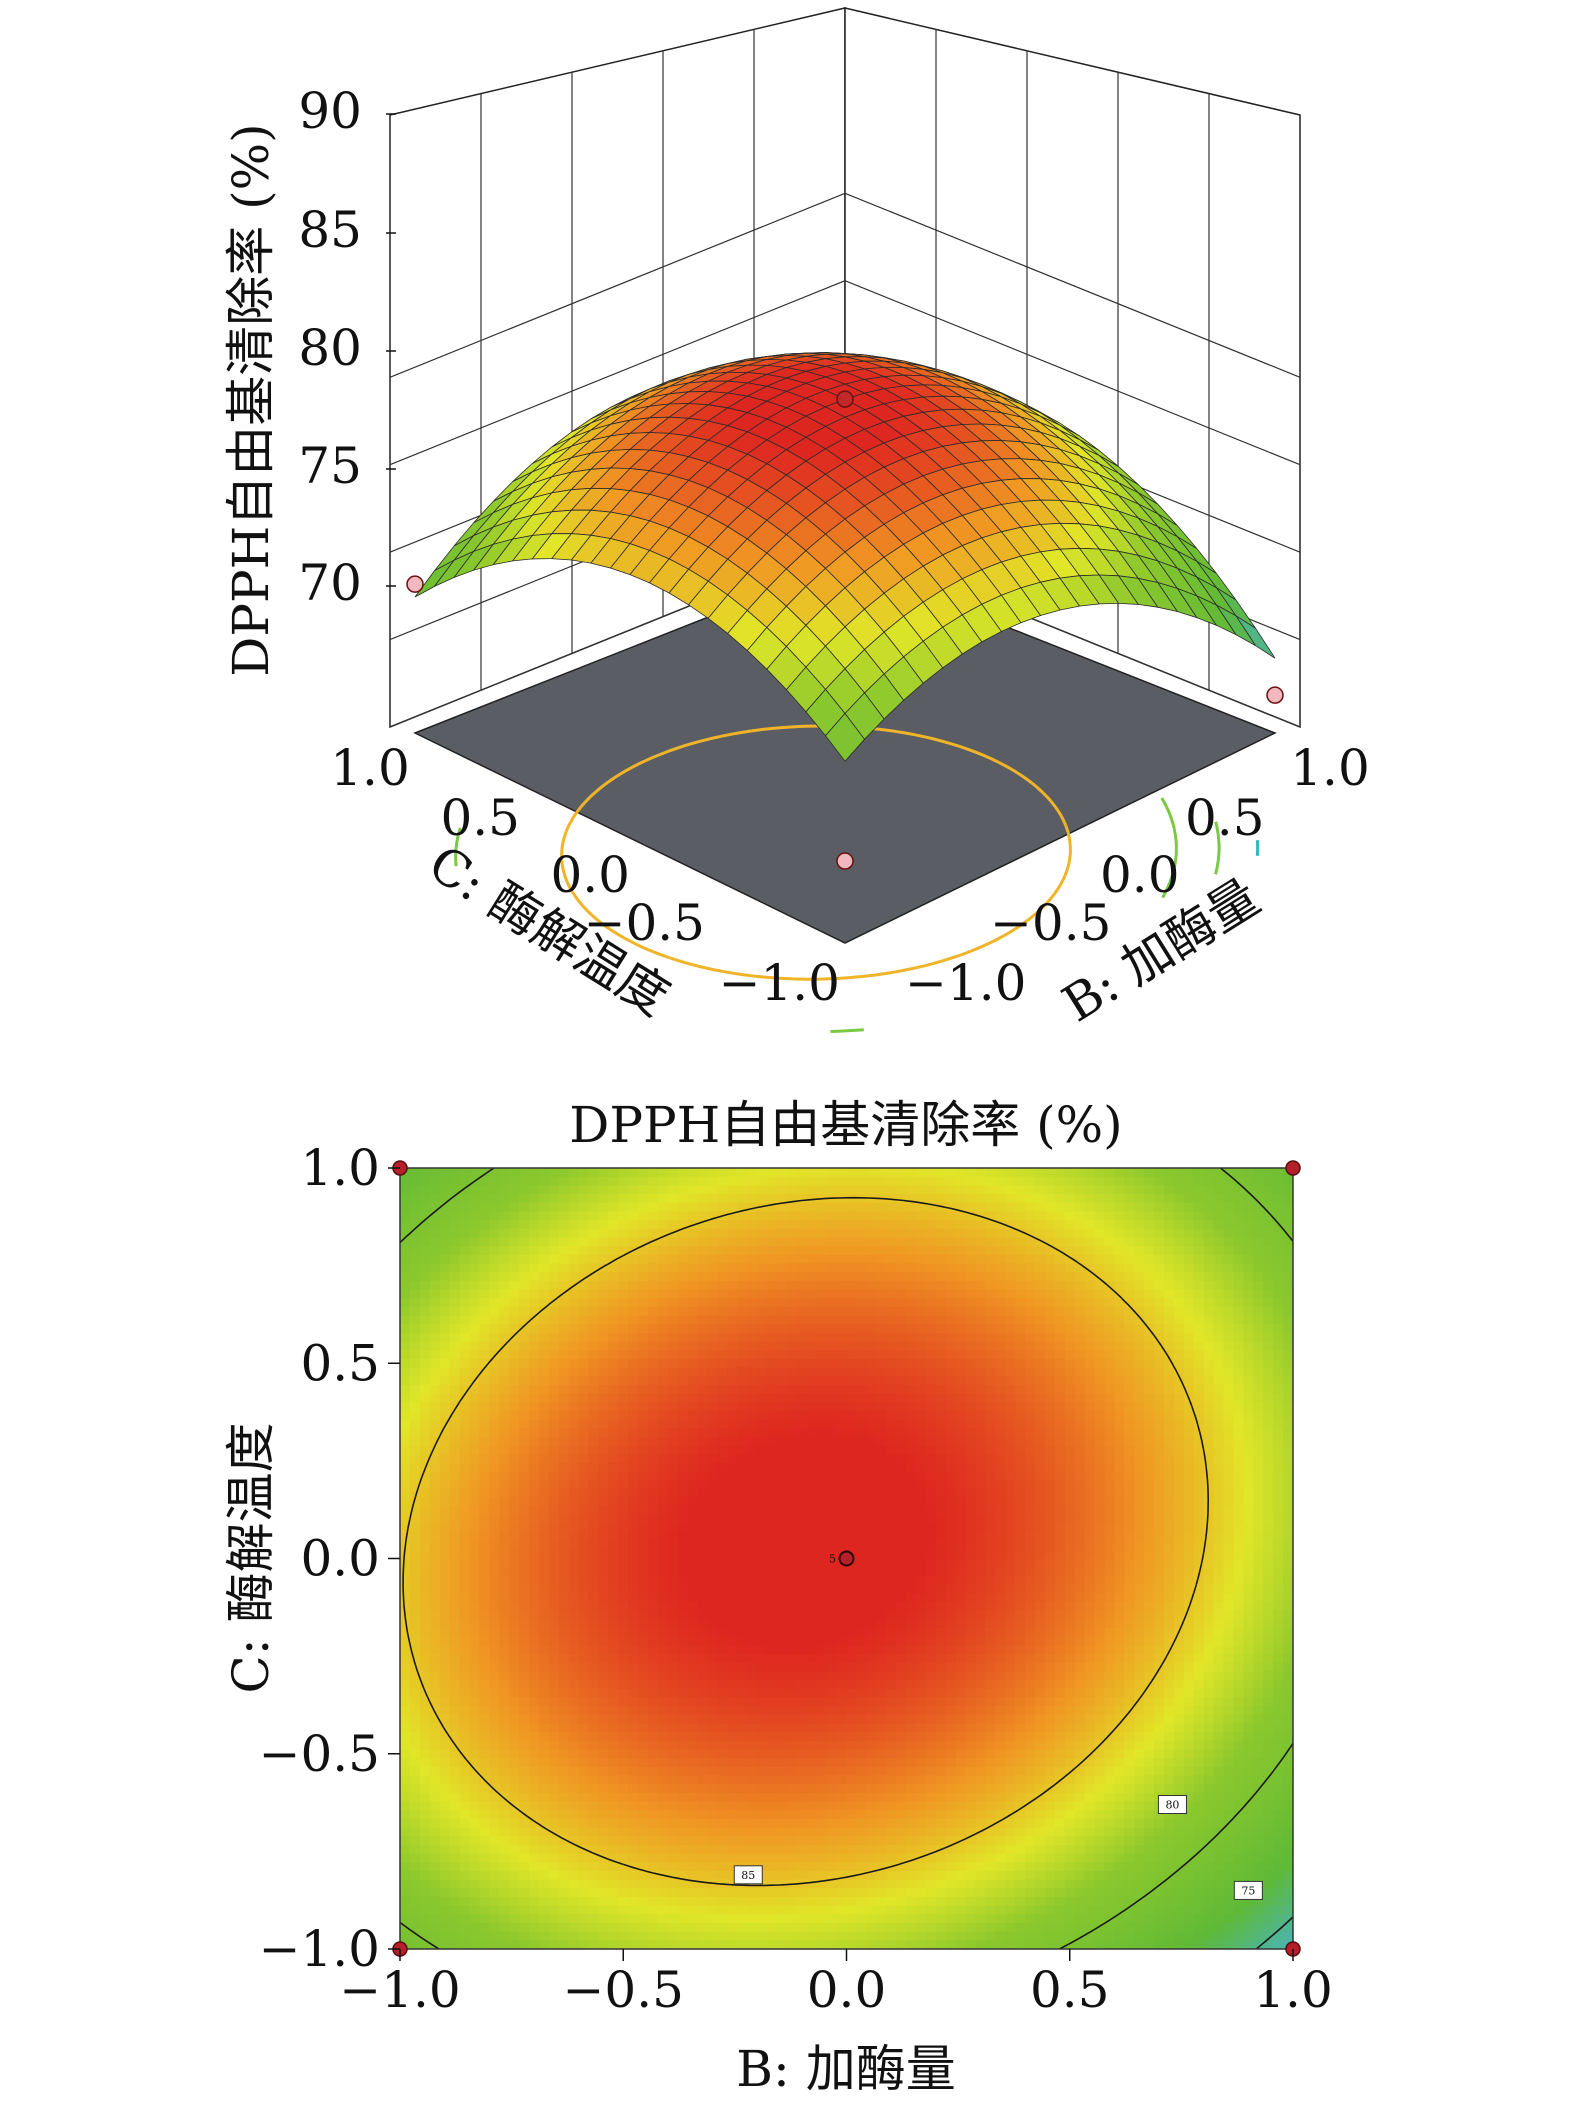 The height and width of the screenshot is (2110, 1575). I want to click on surface-design-points, so click(845, 630).